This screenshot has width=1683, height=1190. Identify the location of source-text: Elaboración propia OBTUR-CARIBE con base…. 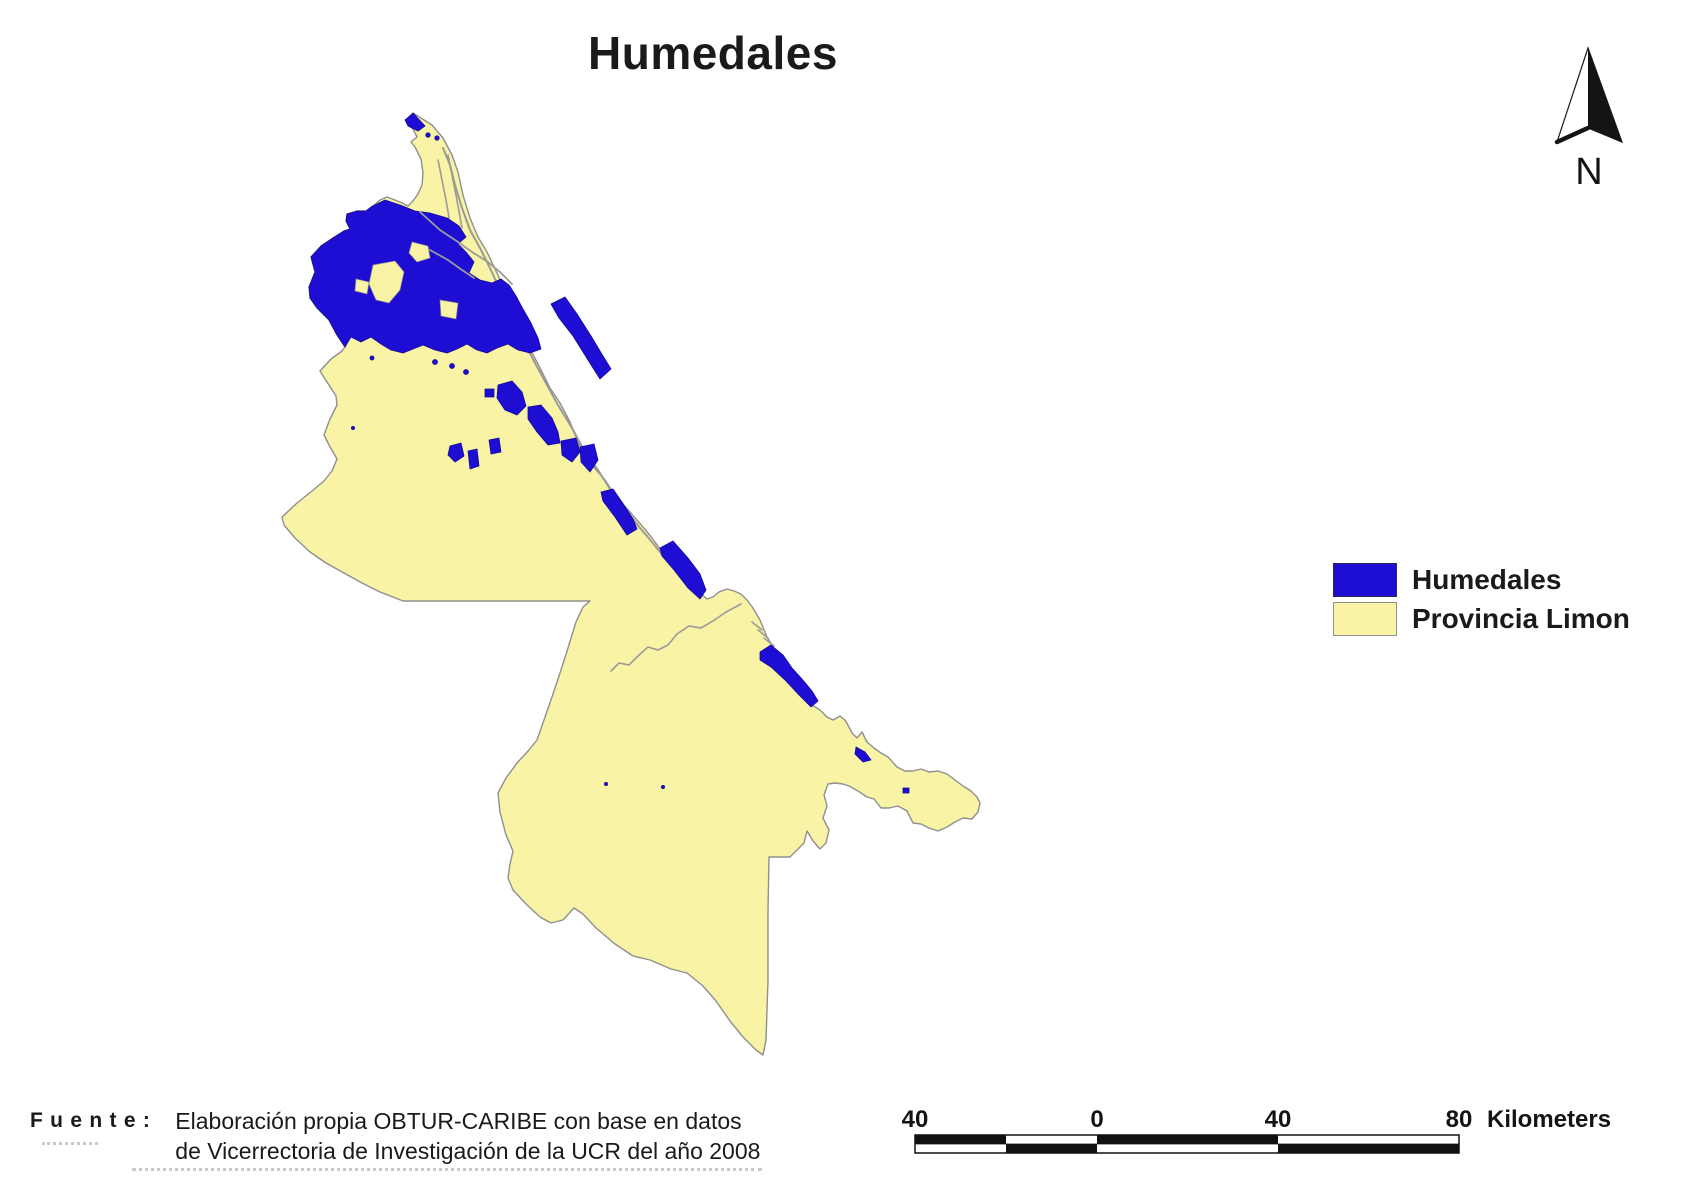
(467, 1136).